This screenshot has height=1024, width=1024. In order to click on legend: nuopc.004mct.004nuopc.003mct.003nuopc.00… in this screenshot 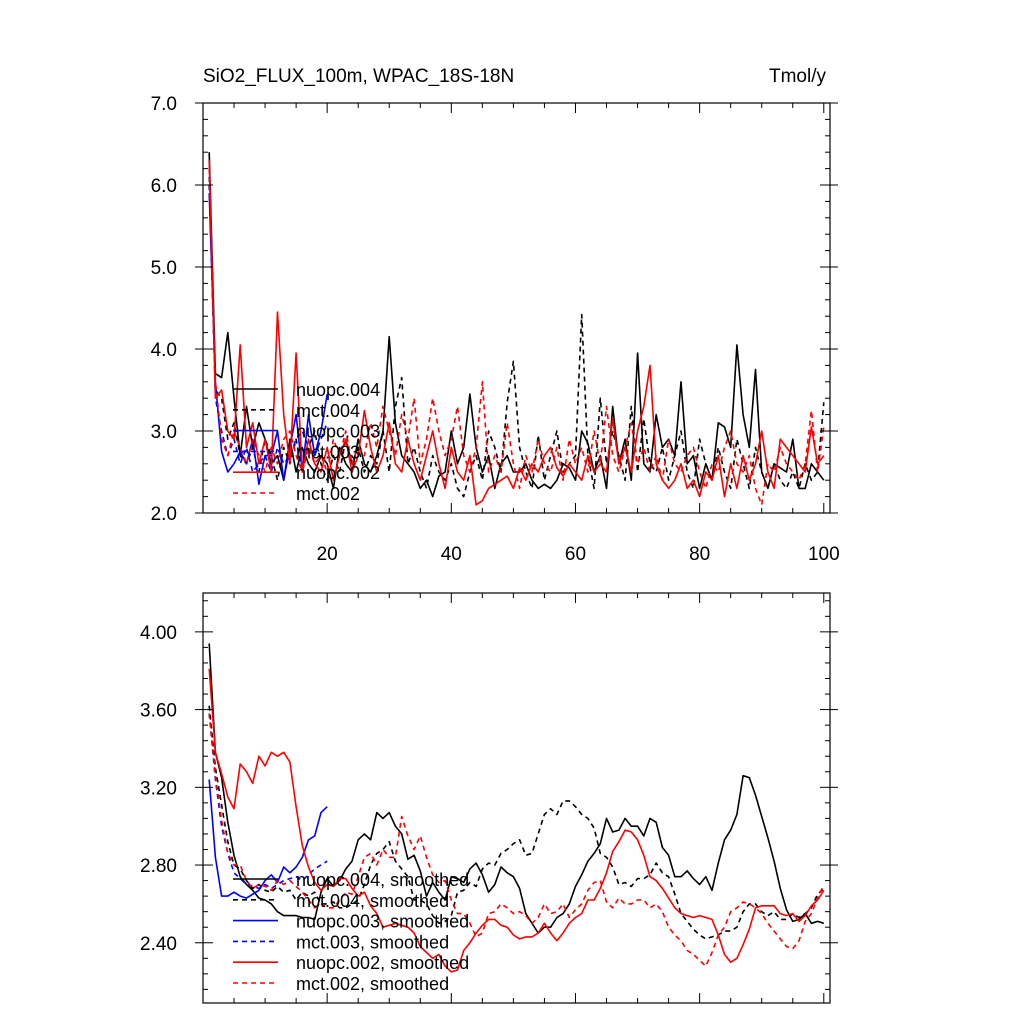, I will do `click(306, 442)`.